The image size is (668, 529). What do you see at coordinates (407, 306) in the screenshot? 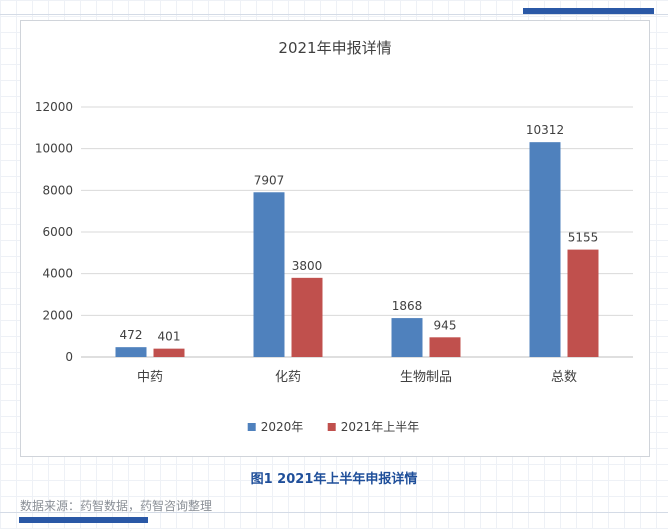
I see `data-label: 1868` at bounding box center [407, 306].